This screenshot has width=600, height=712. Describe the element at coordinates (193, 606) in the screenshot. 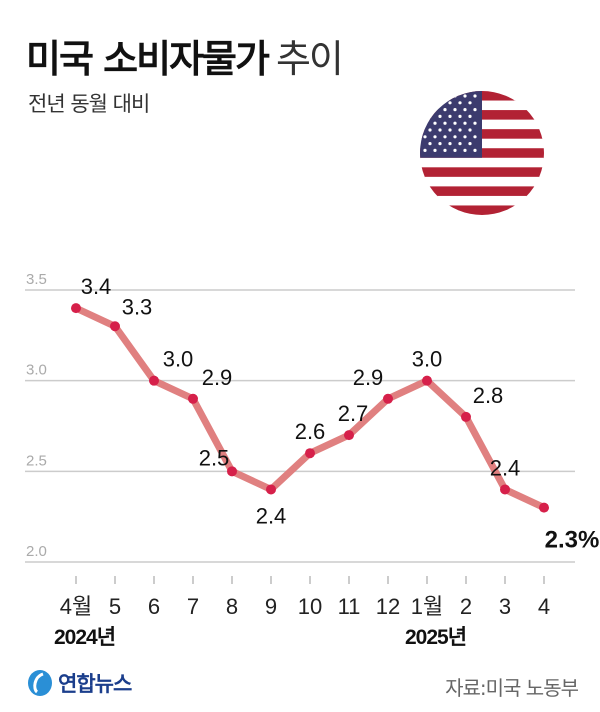

I see `x-tick-label: 7` at that location.